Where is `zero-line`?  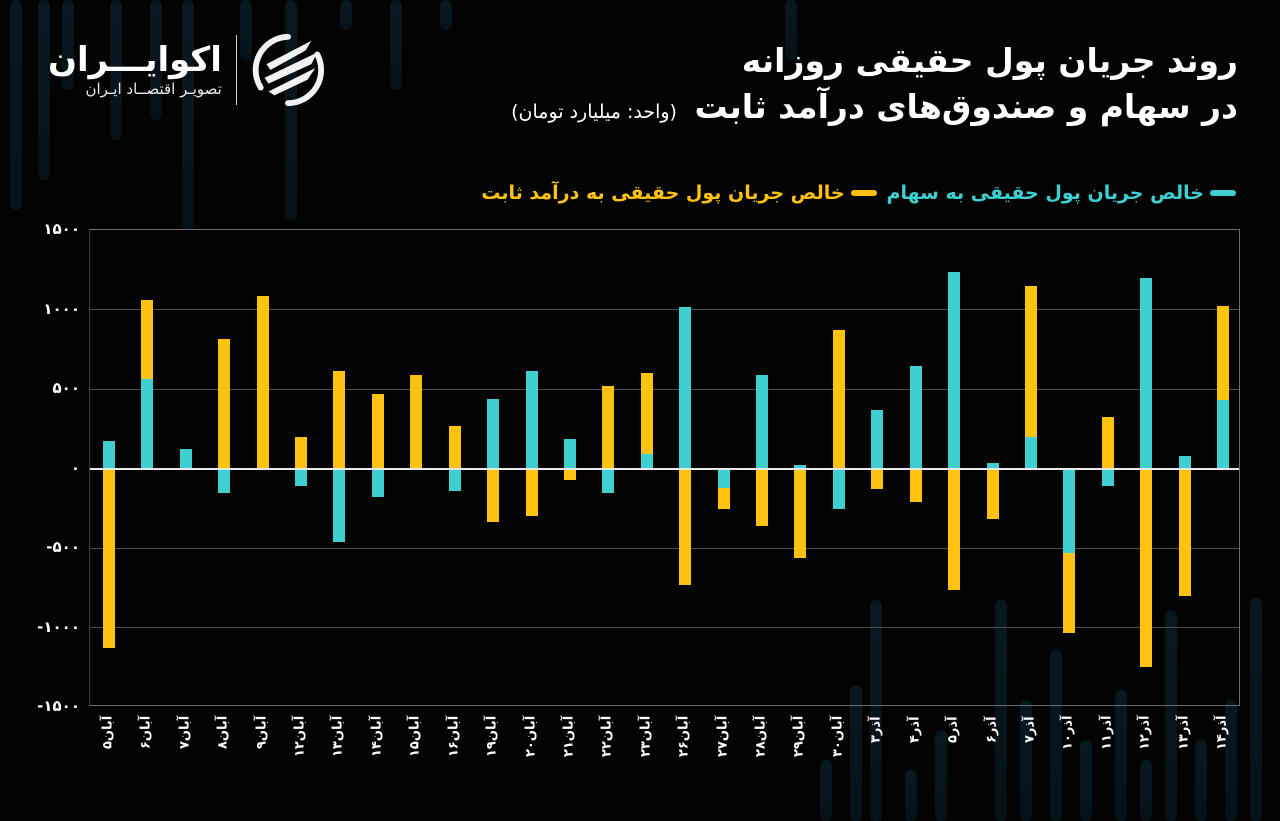
zero-line is located at coordinates (664, 468).